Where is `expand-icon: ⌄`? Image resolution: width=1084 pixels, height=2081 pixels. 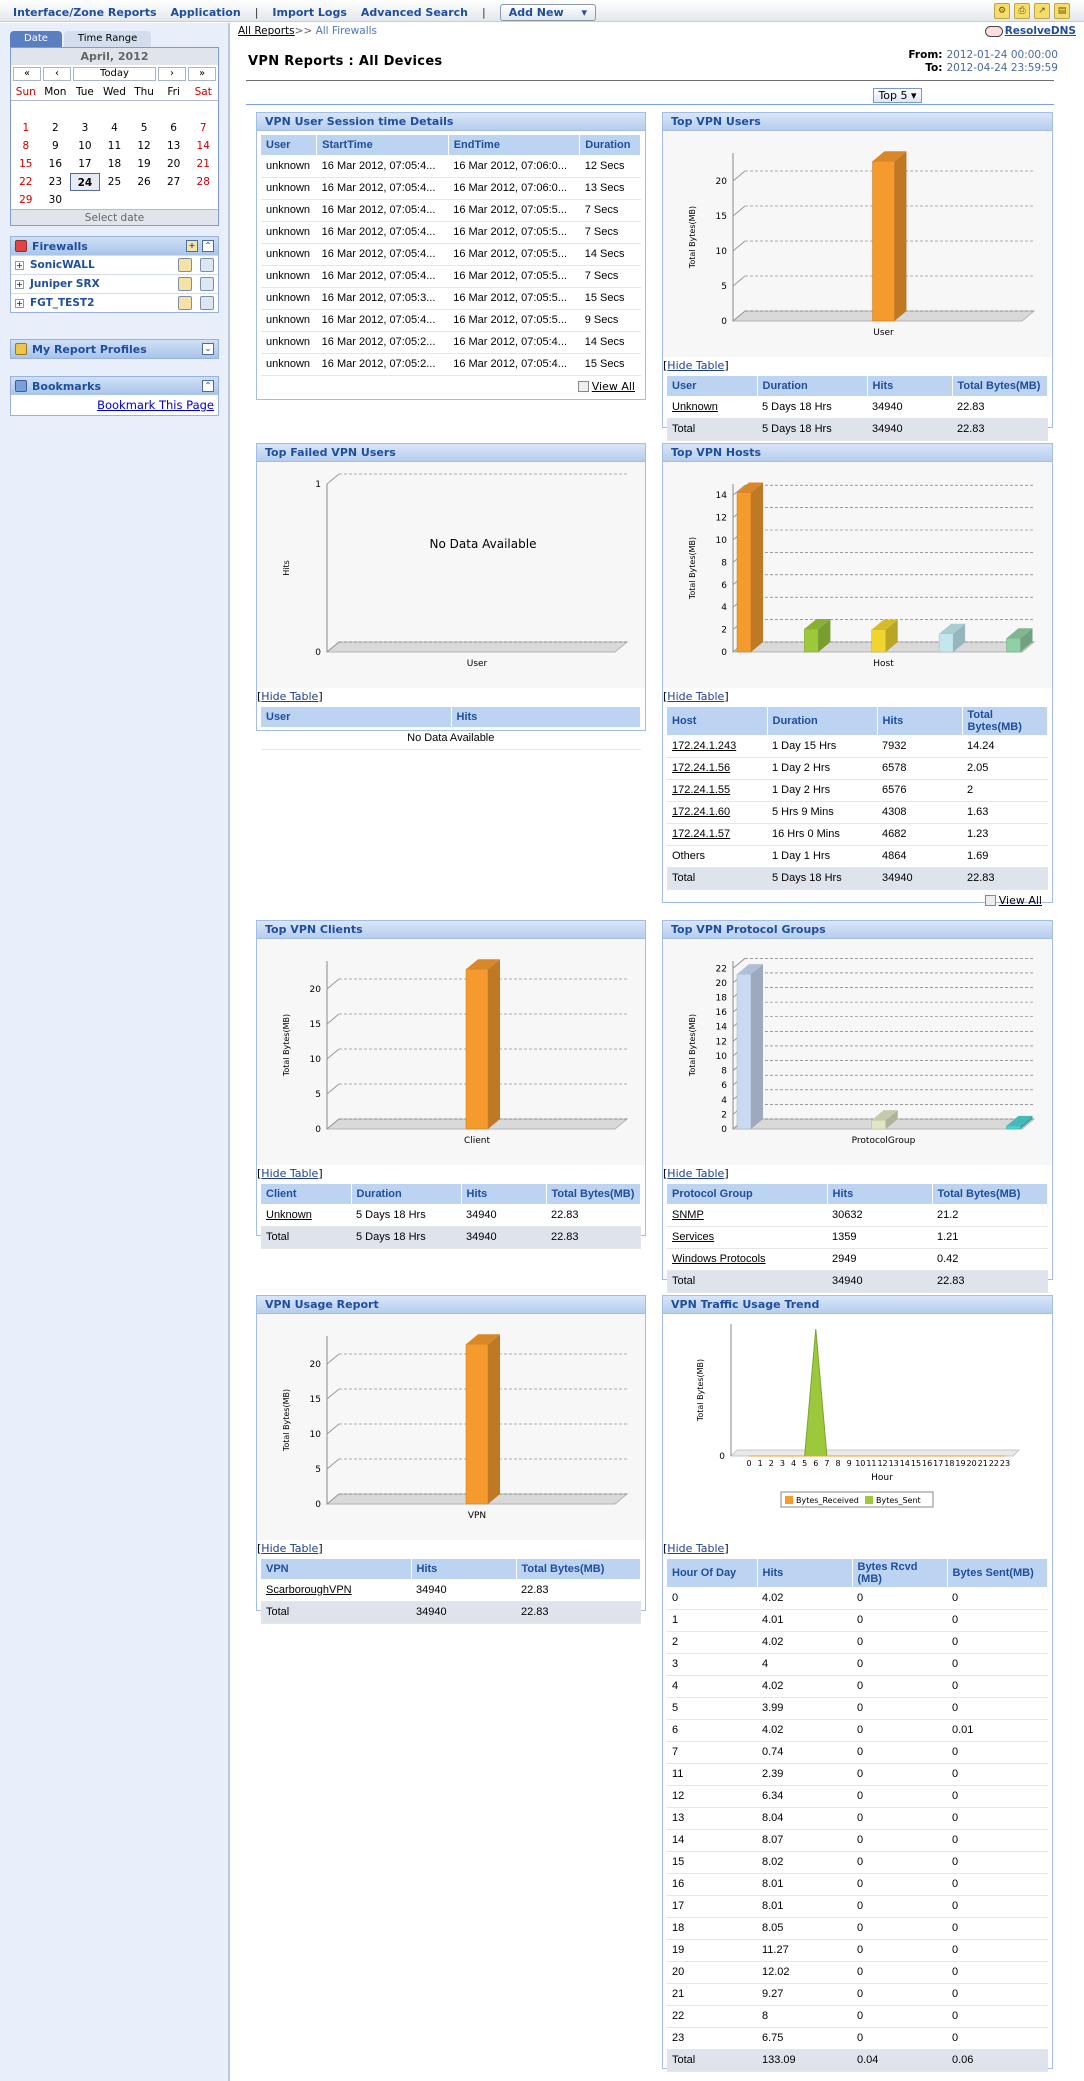
expand-icon: ⌄ is located at coordinates (208, 349).